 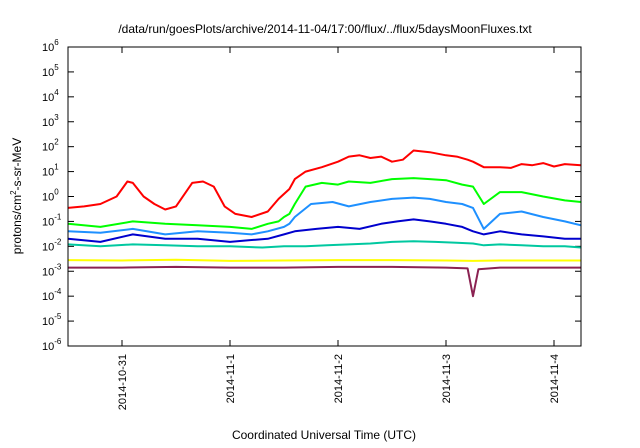 I want to click on y-tick-exp: 5, so click(x=56, y=67).